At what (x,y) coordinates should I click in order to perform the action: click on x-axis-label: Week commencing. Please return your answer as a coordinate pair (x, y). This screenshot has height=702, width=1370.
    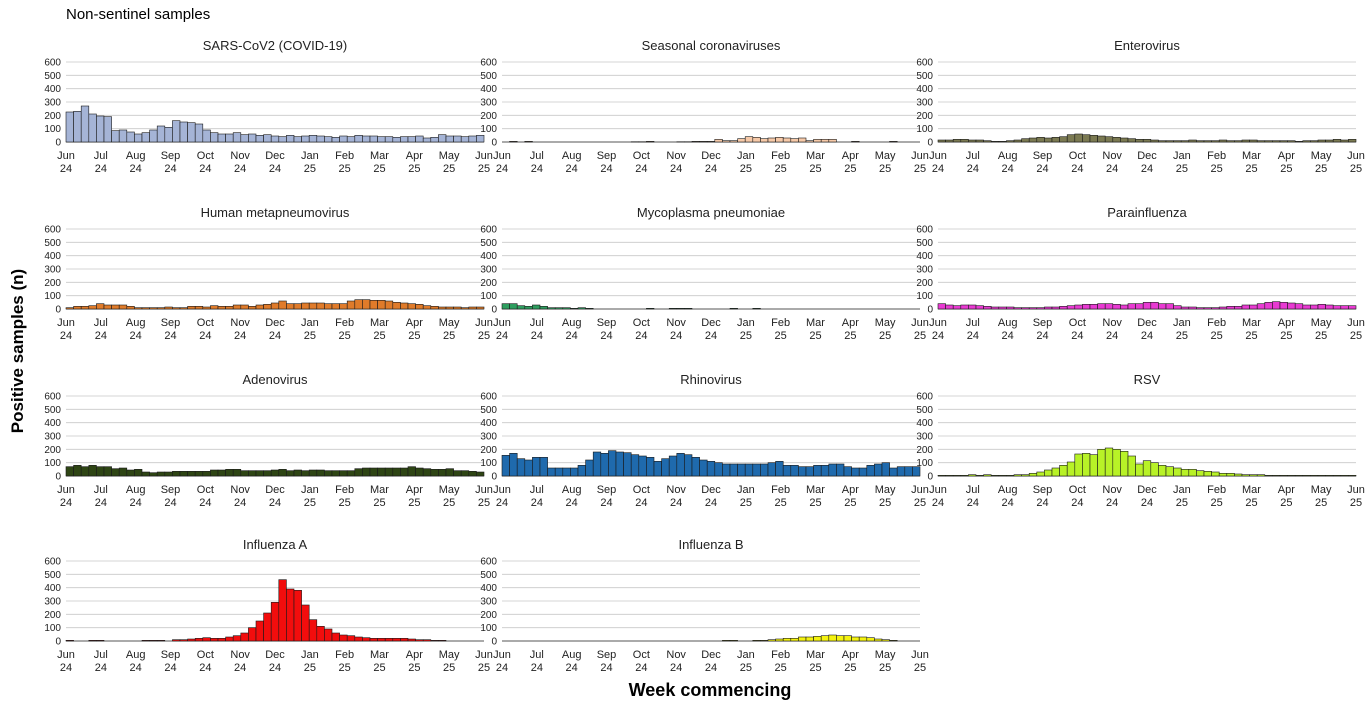
    Looking at the image, I should click on (710, 690).